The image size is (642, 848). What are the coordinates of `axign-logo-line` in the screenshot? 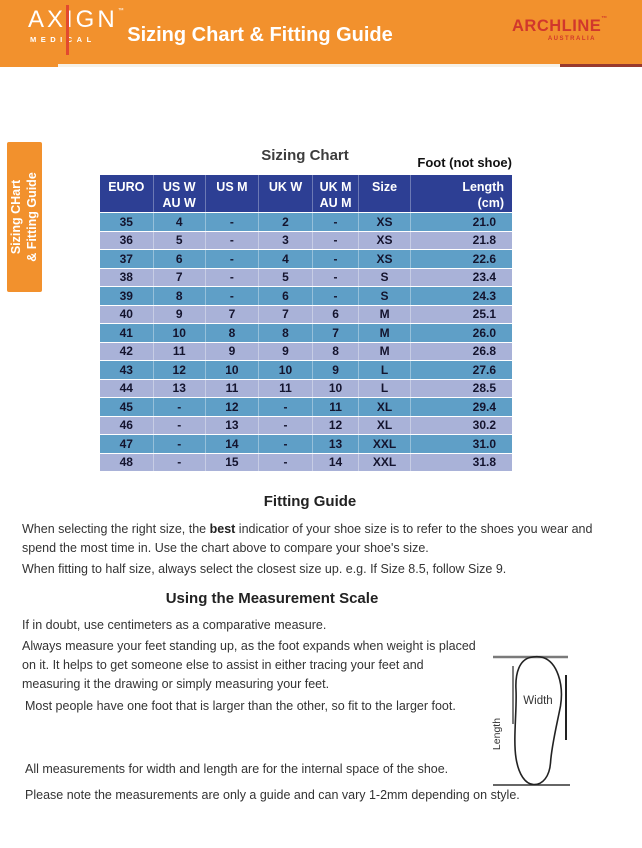 It's located at (67, 30).